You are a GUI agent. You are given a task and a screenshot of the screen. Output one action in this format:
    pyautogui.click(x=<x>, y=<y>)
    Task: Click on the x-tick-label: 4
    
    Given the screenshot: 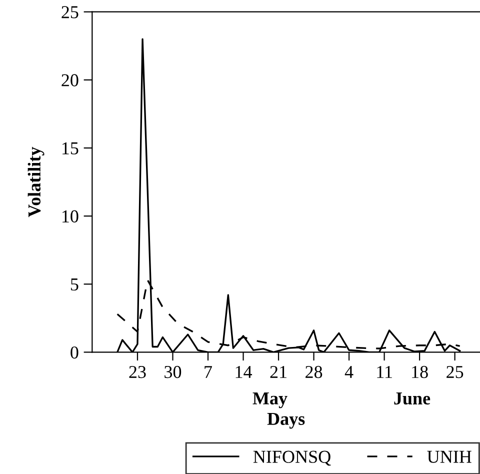 What is the action you would take?
    pyautogui.click(x=349, y=372)
    